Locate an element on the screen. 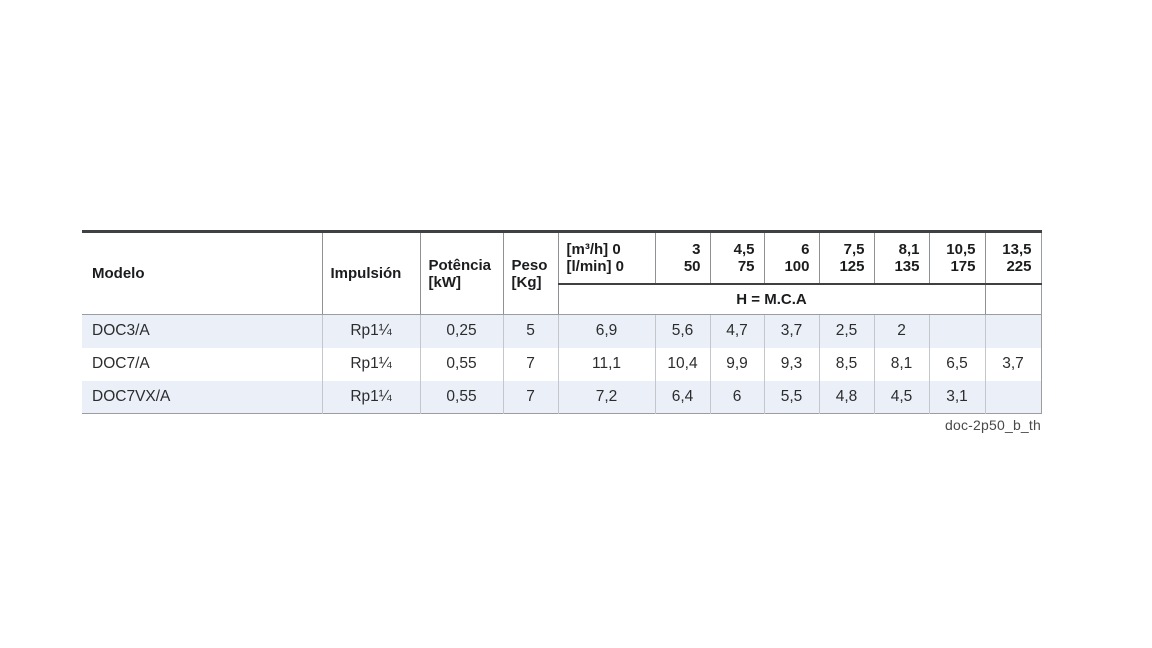 This screenshot has width=1152, height=648. value-cell: 7,2 is located at coordinates (606, 397).